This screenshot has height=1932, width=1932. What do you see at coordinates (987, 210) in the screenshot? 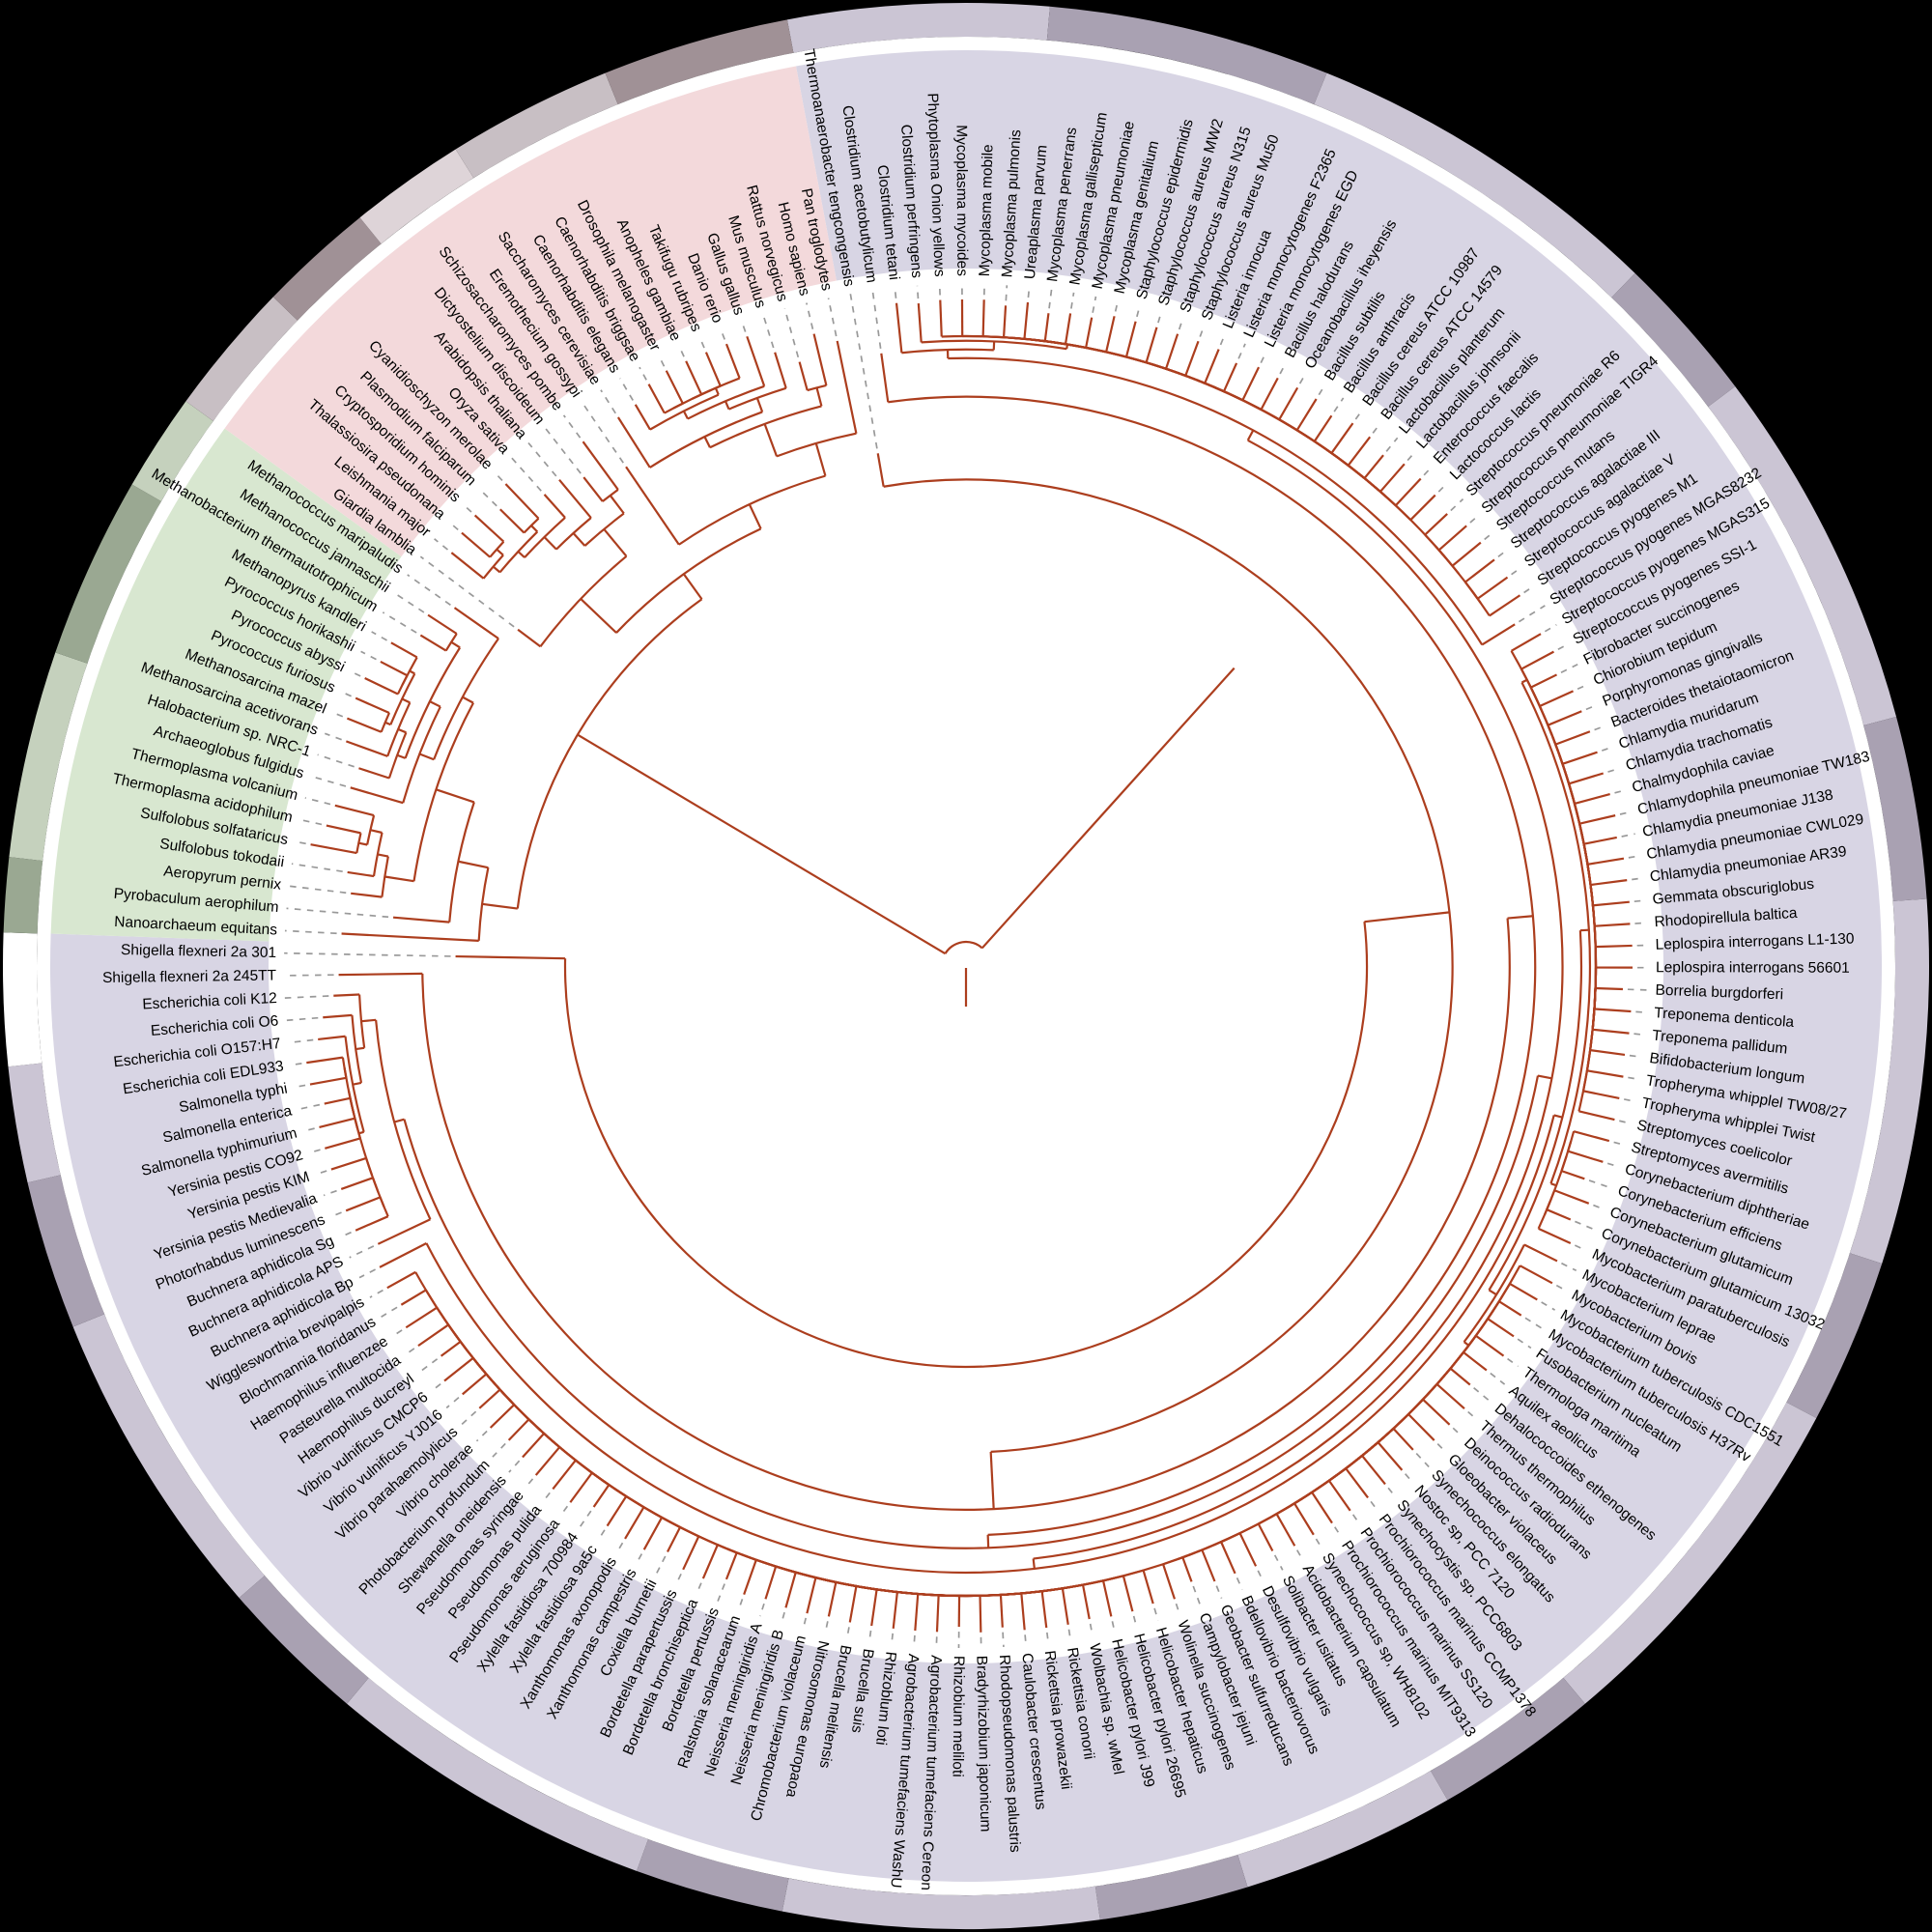
I see `leaf-label: Mycoplasma mobile` at bounding box center [987, 210].